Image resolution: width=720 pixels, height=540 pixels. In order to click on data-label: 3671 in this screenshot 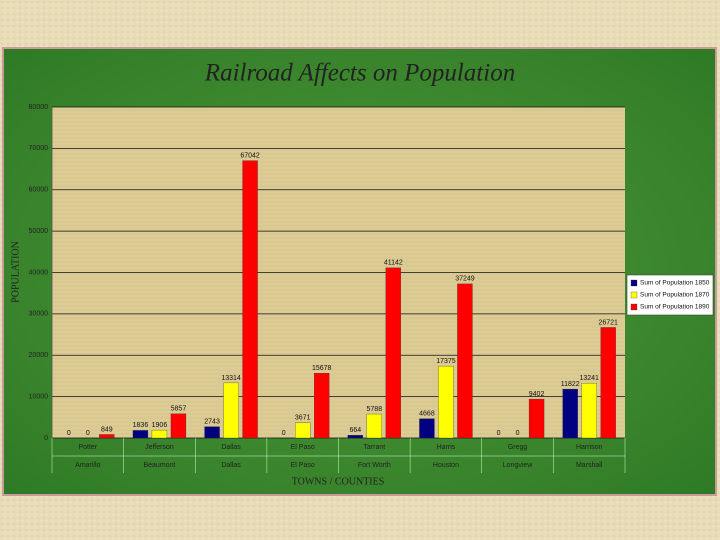, I will do `click(303, 418)`.